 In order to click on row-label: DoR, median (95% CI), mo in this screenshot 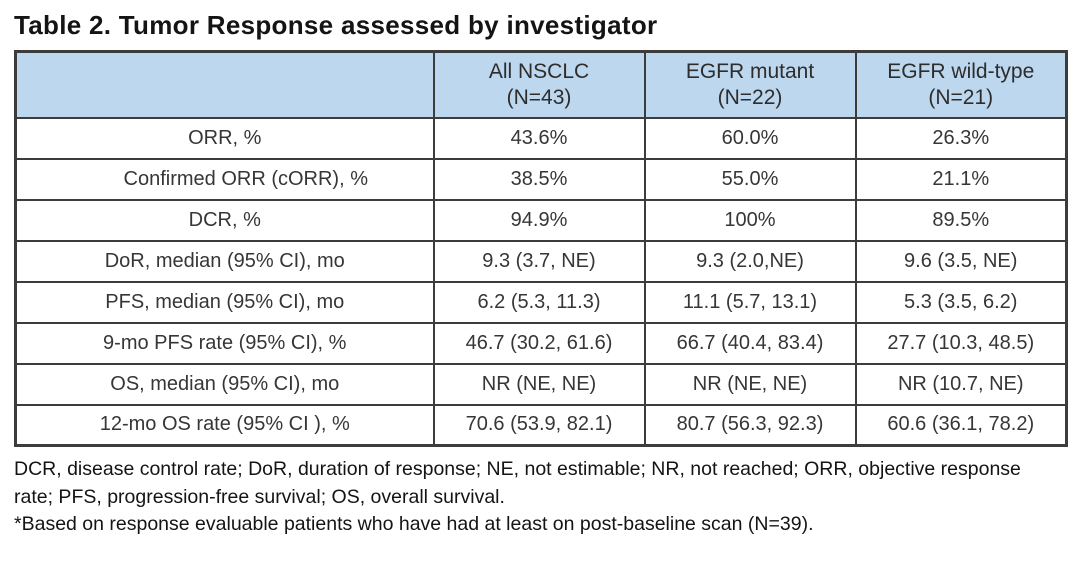, I will do `click(224, 261)`.